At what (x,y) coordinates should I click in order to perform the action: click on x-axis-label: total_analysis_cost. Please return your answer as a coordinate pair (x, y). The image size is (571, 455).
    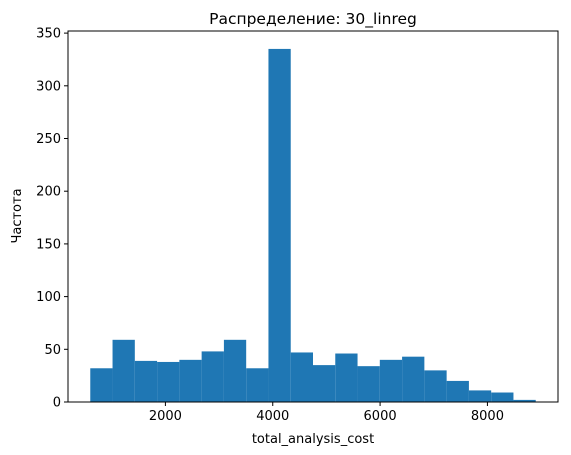
    Looking at the image, I should click on (313, 439).